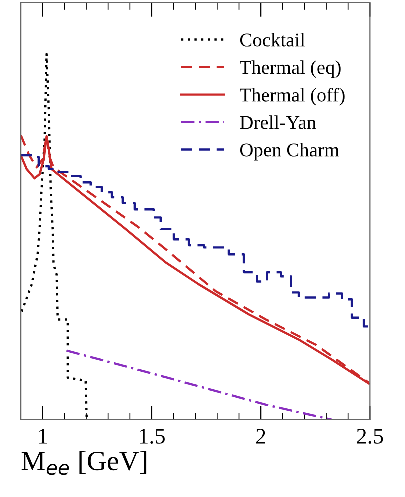  Describe the element at coordinates (273, 40) in the screenshot. I see `legend-label: Cocktail` at that location.